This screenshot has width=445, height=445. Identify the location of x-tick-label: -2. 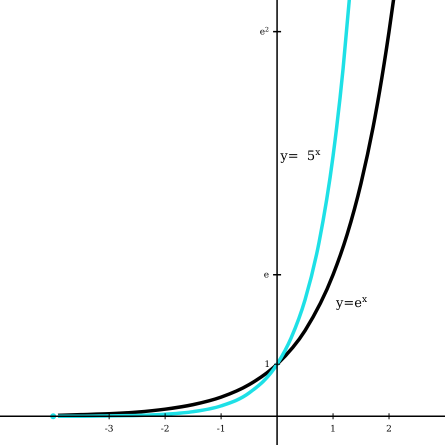
(165, 429).